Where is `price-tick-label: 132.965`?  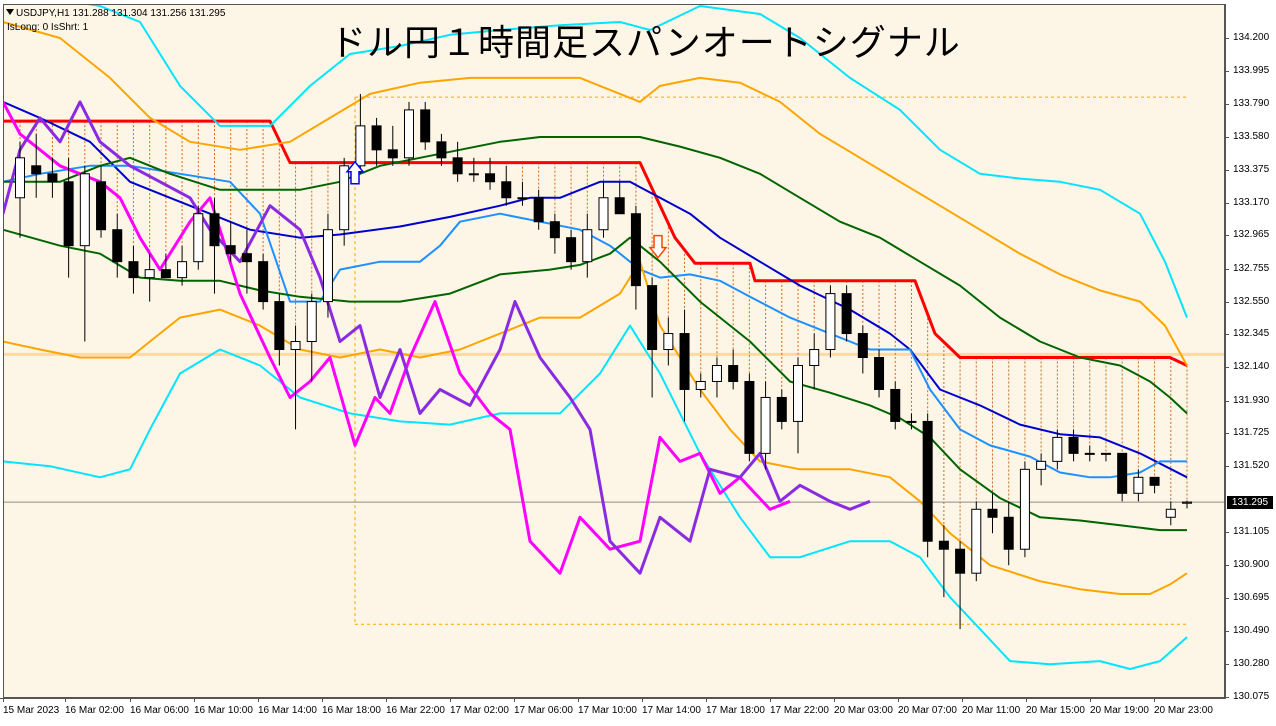
price-tick-label: 132.965 is located at coordinates (1251, 235).